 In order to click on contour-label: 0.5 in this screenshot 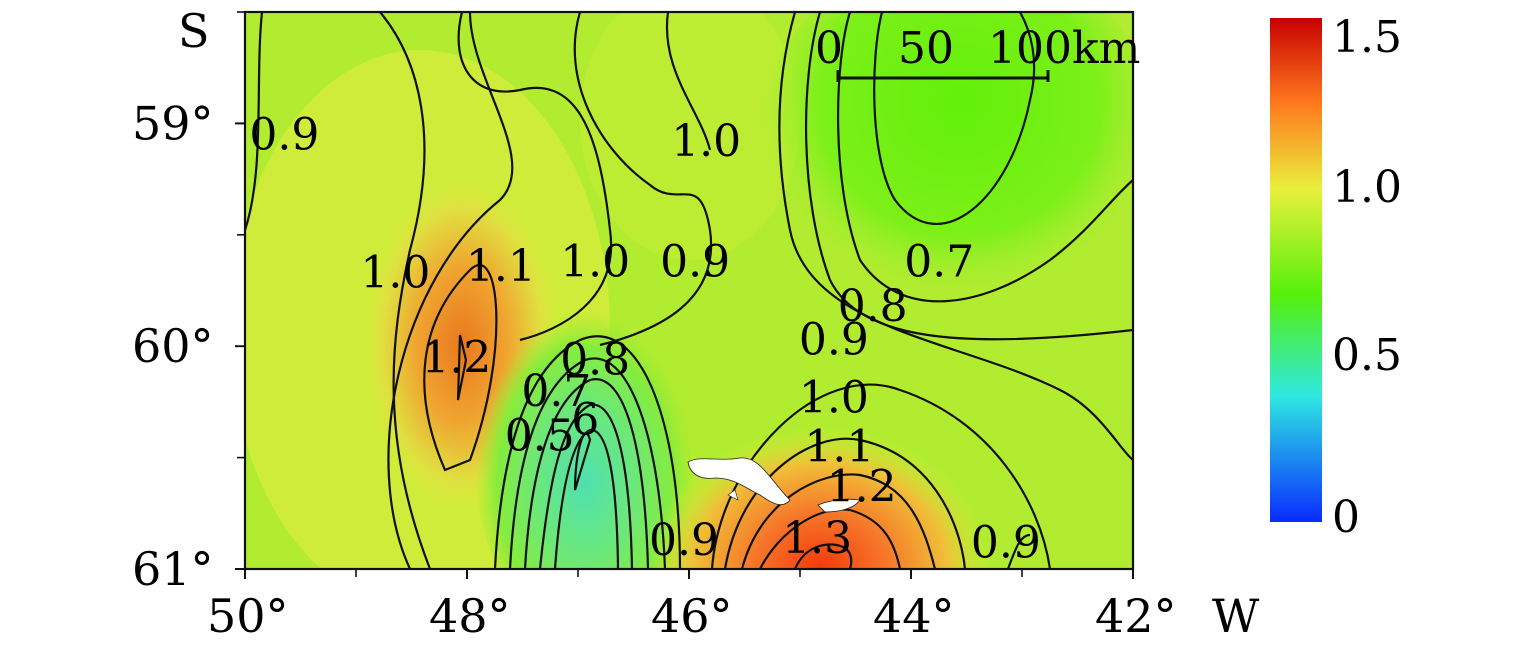, I will do `click(540, 435)`.